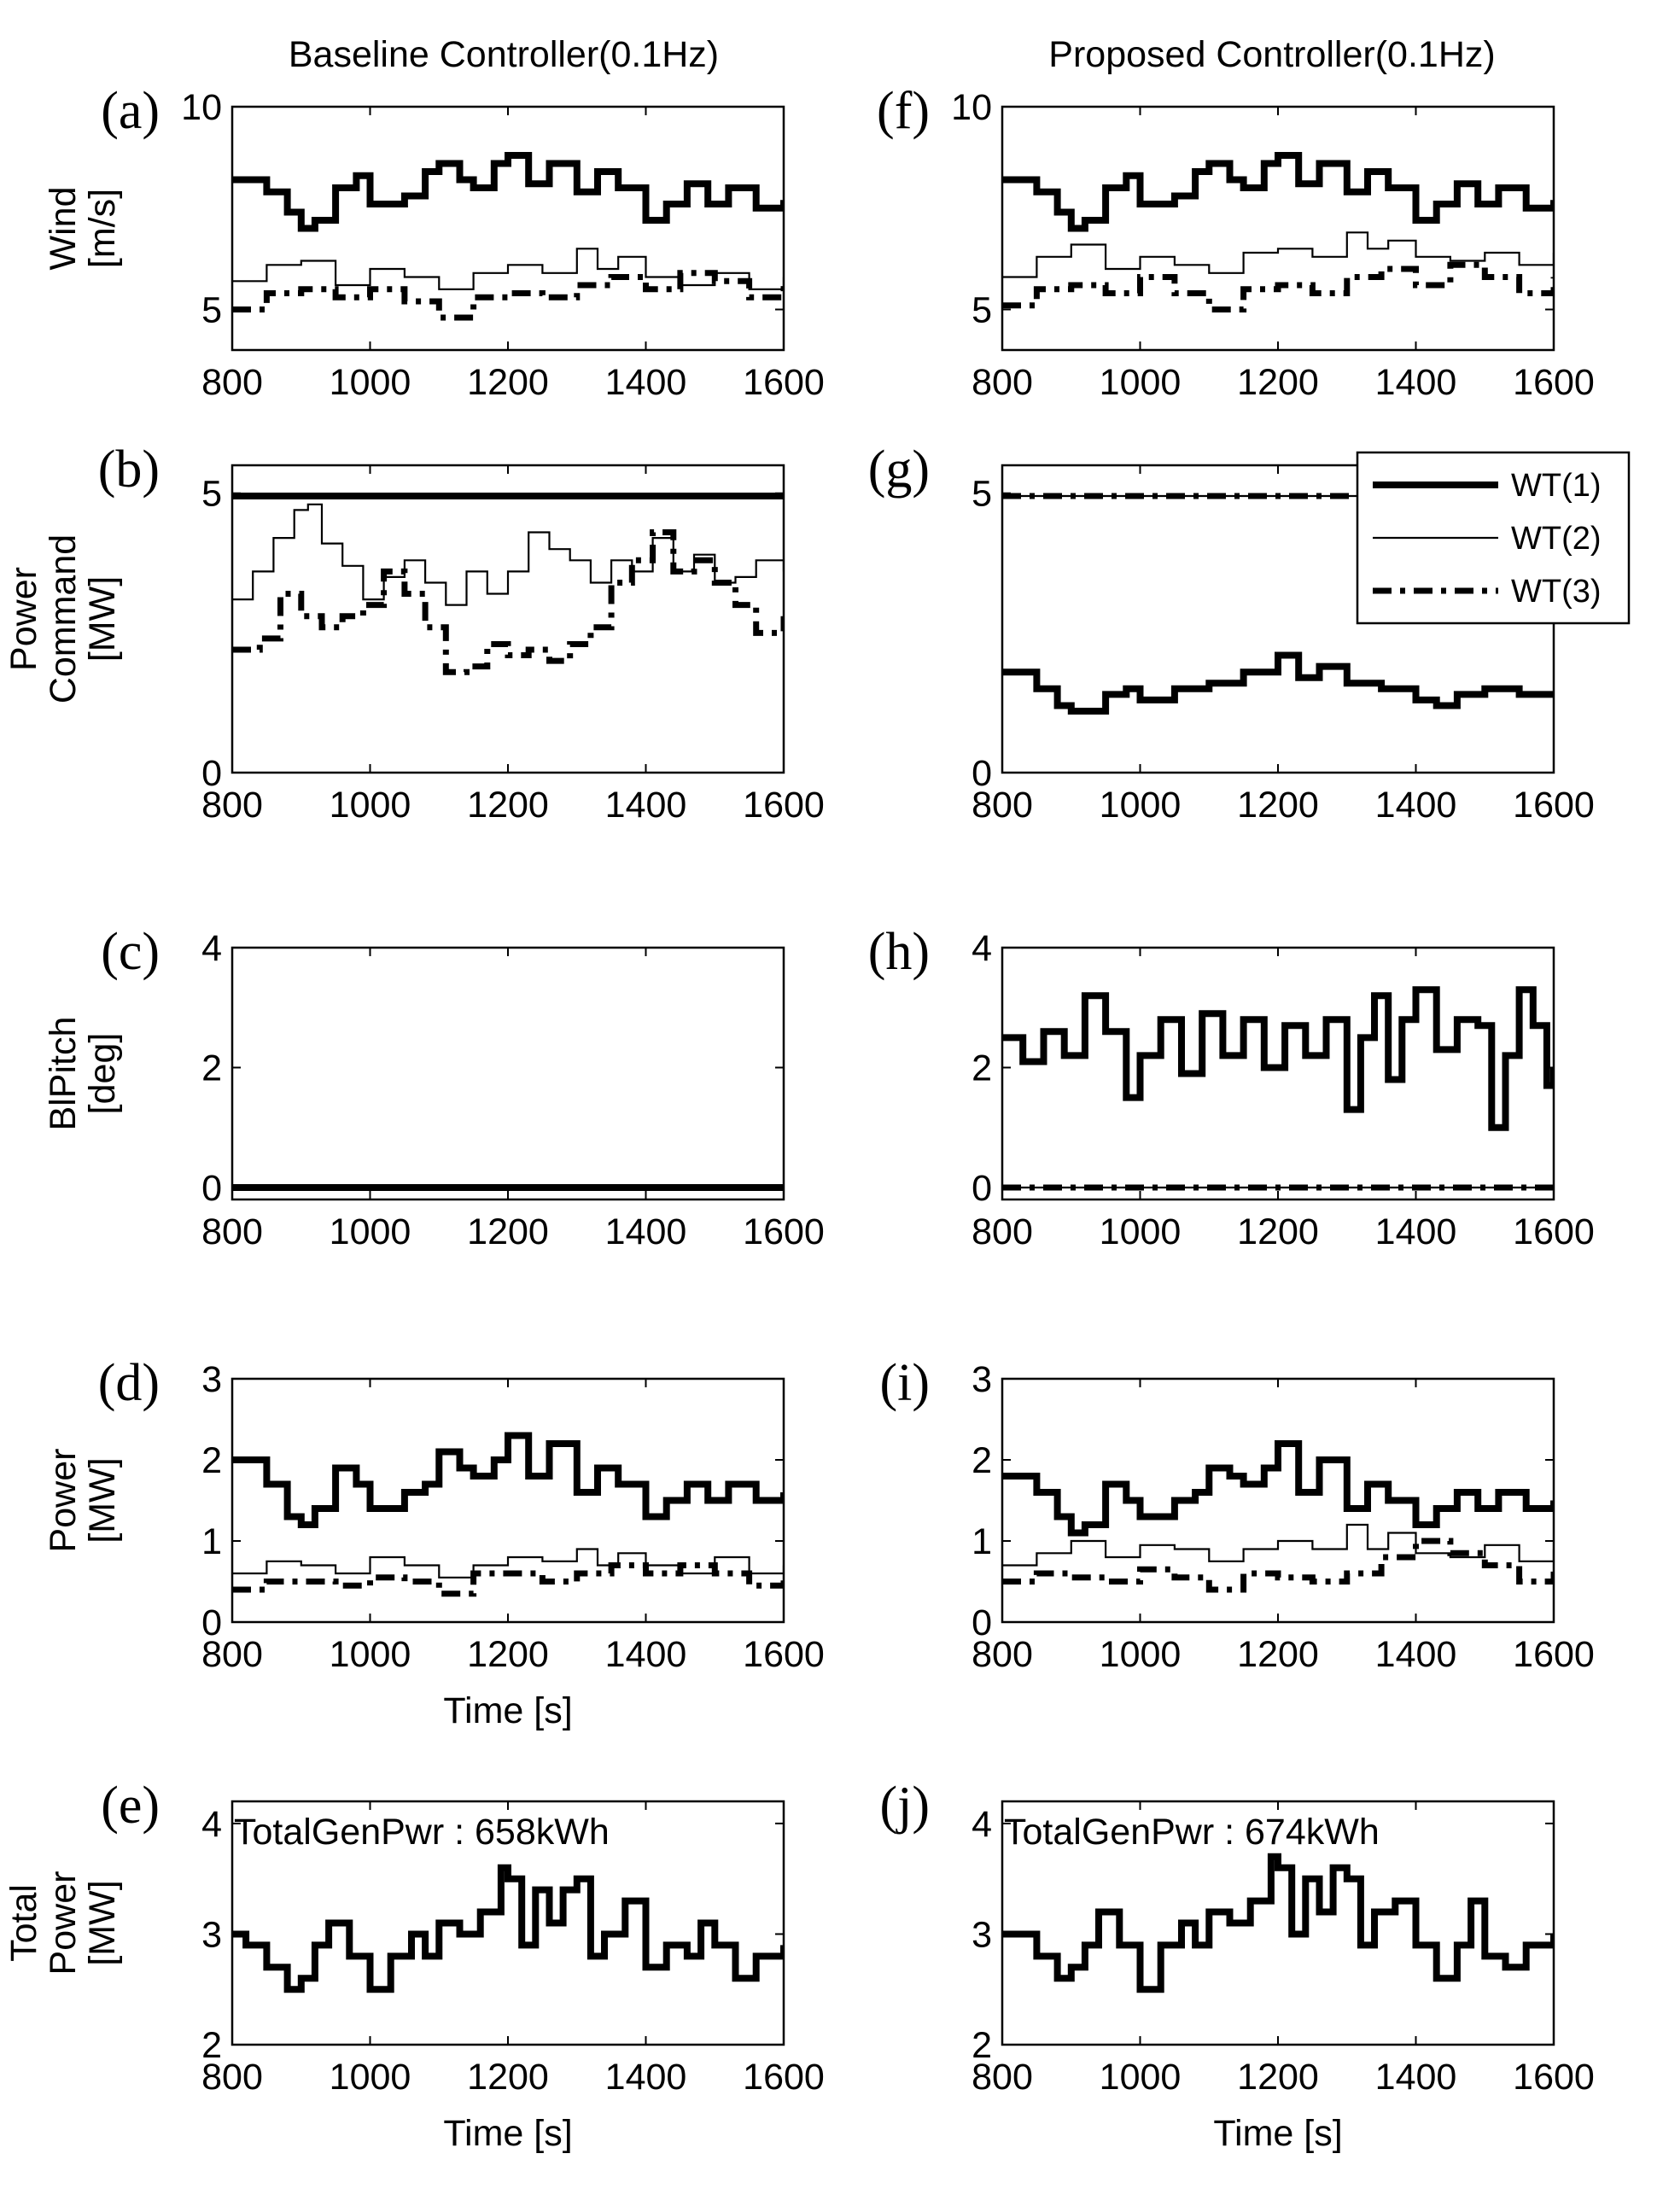  I want to click on panel-label: (h), so click(899, 952).